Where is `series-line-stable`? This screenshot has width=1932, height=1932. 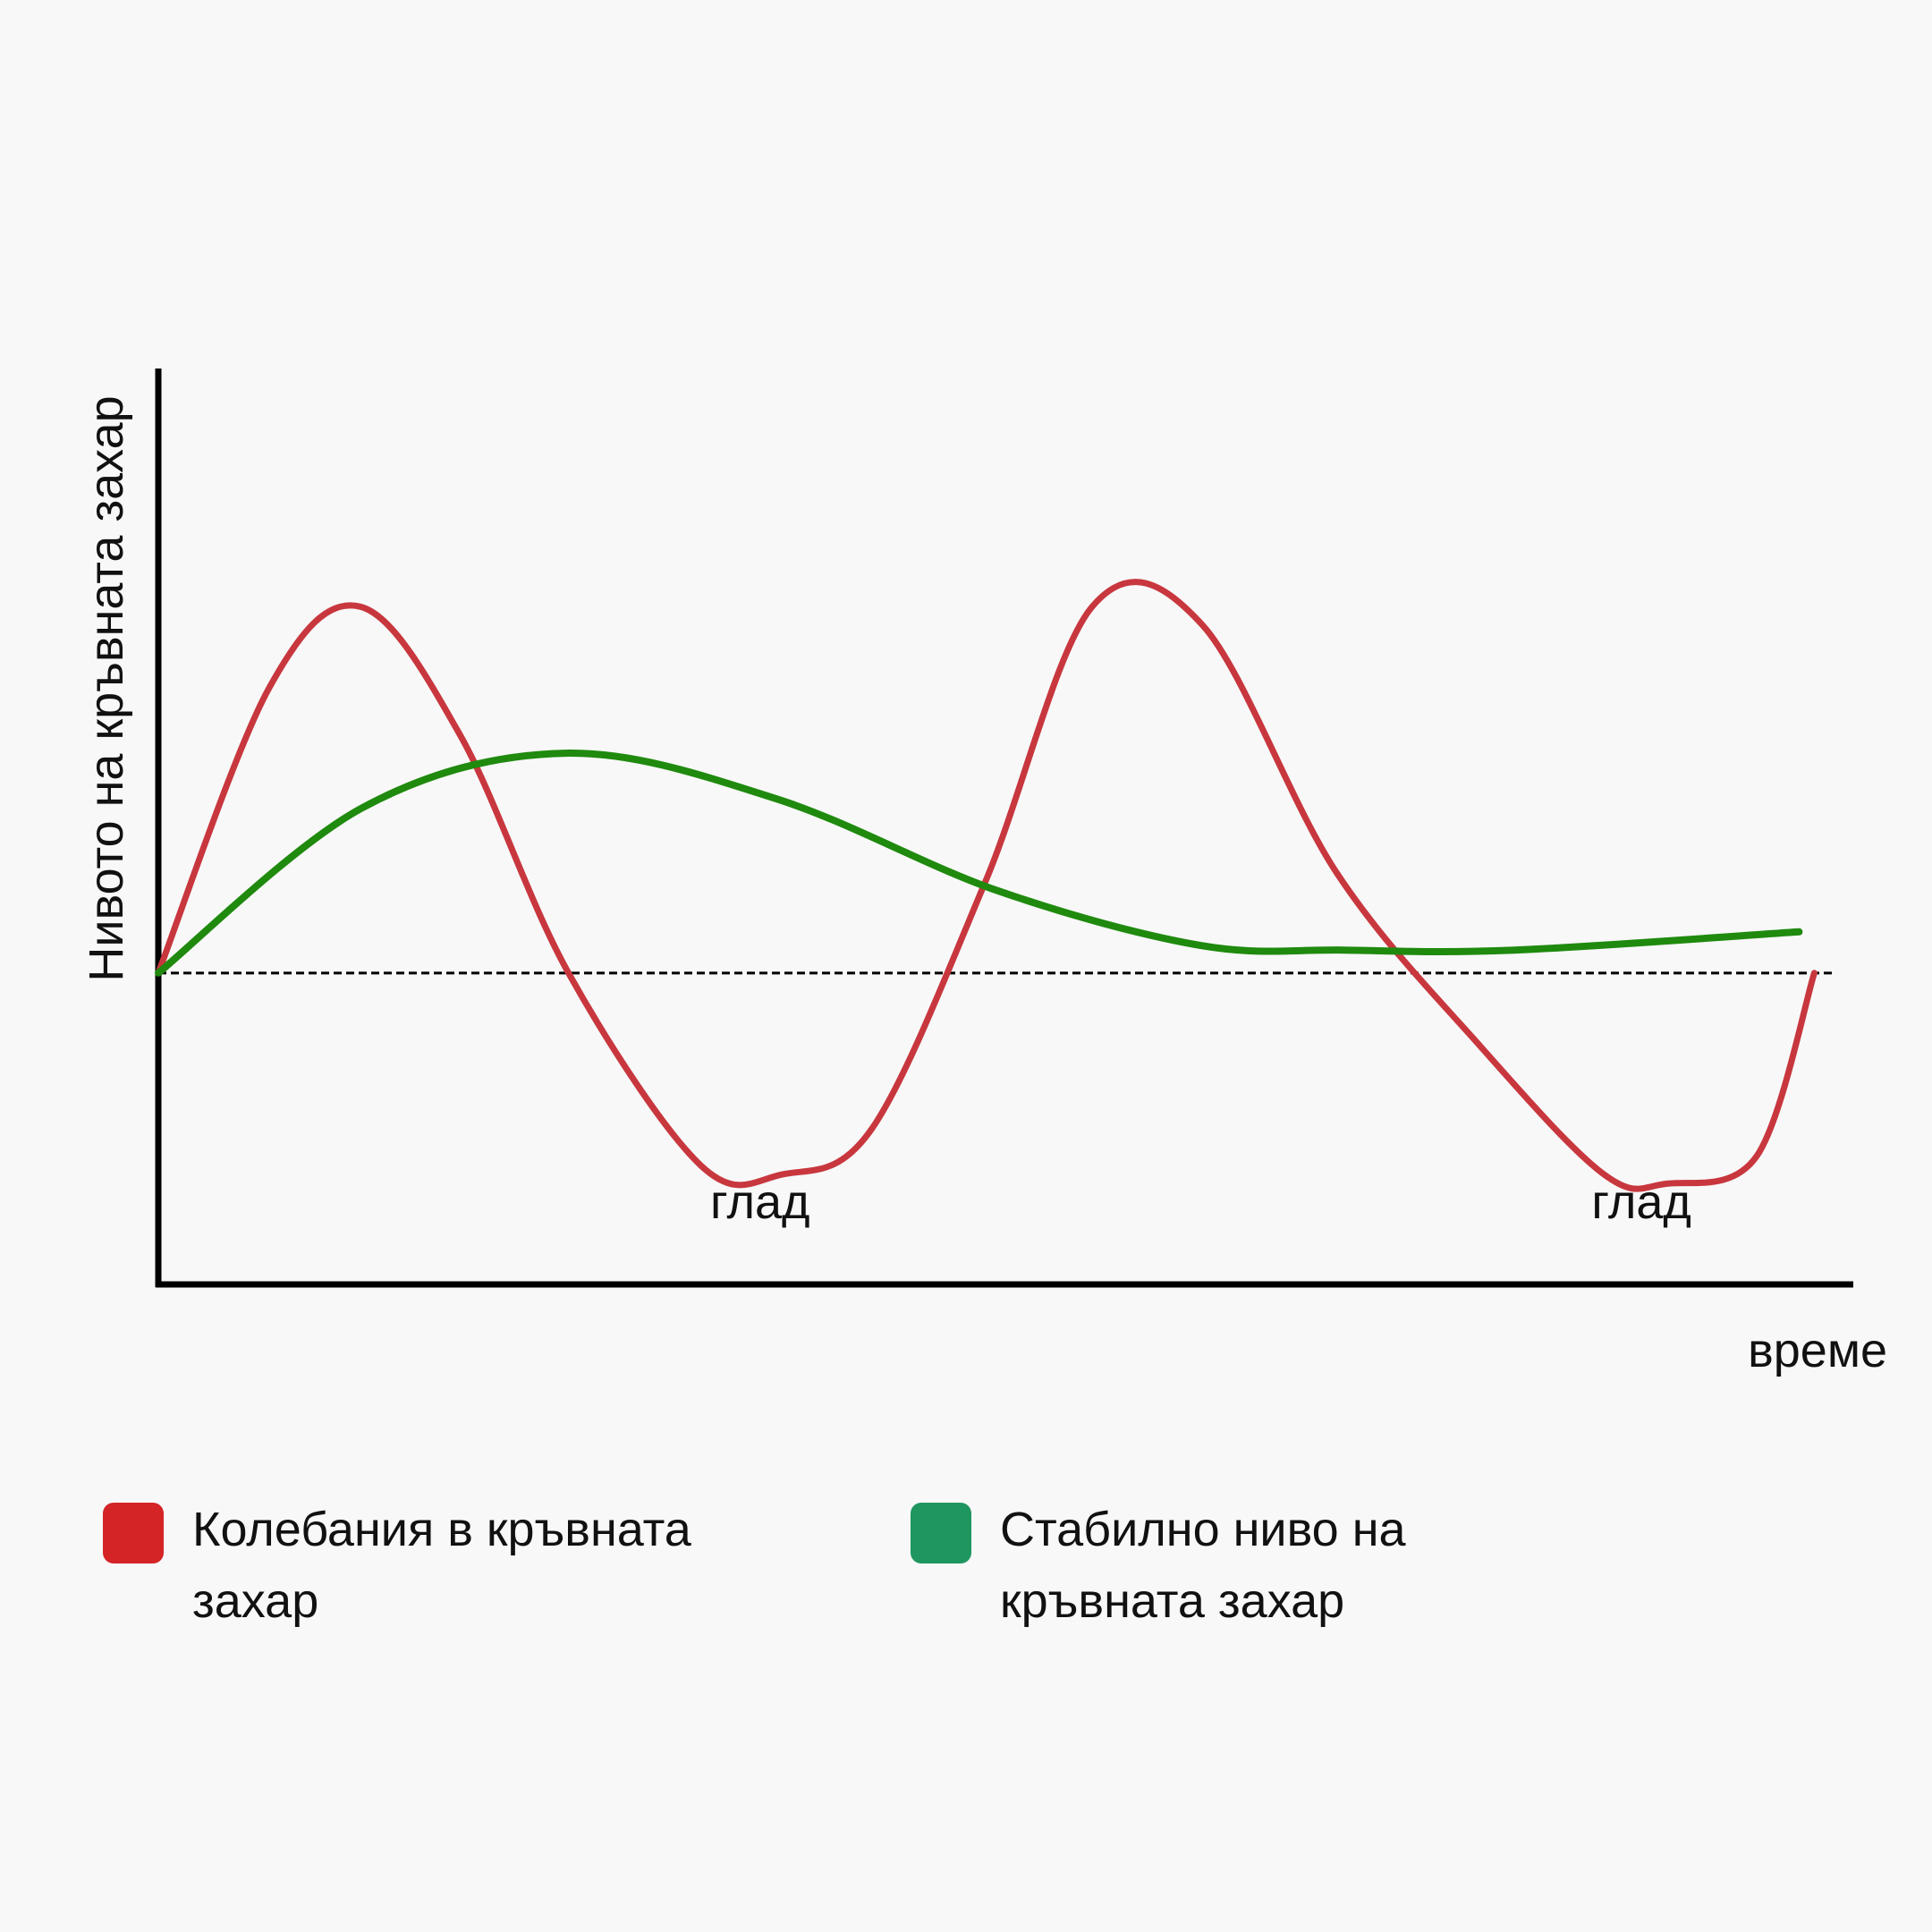 series-line-stable is located at coordinates (979, 863).